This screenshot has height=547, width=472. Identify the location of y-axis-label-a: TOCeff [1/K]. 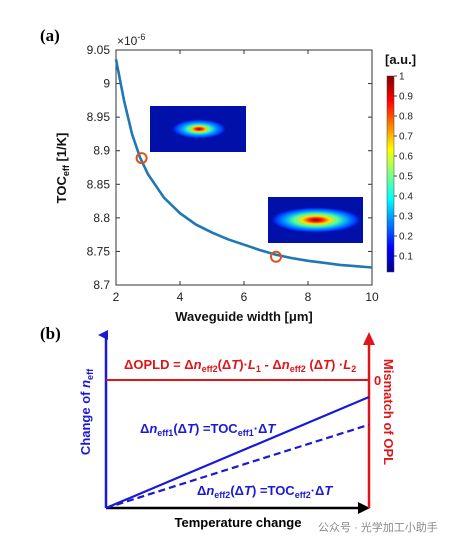
(62, 168).